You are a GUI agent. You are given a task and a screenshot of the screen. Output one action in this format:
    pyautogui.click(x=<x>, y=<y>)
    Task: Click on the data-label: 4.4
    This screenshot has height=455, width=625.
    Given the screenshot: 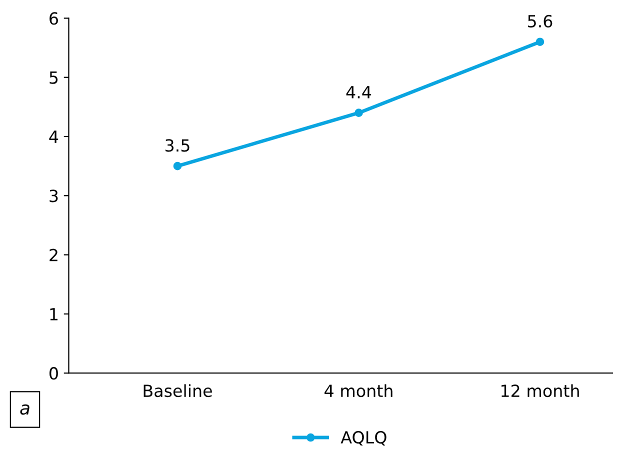 What is the action you would take?
    pyautogui.click(x=359, y=92)
    